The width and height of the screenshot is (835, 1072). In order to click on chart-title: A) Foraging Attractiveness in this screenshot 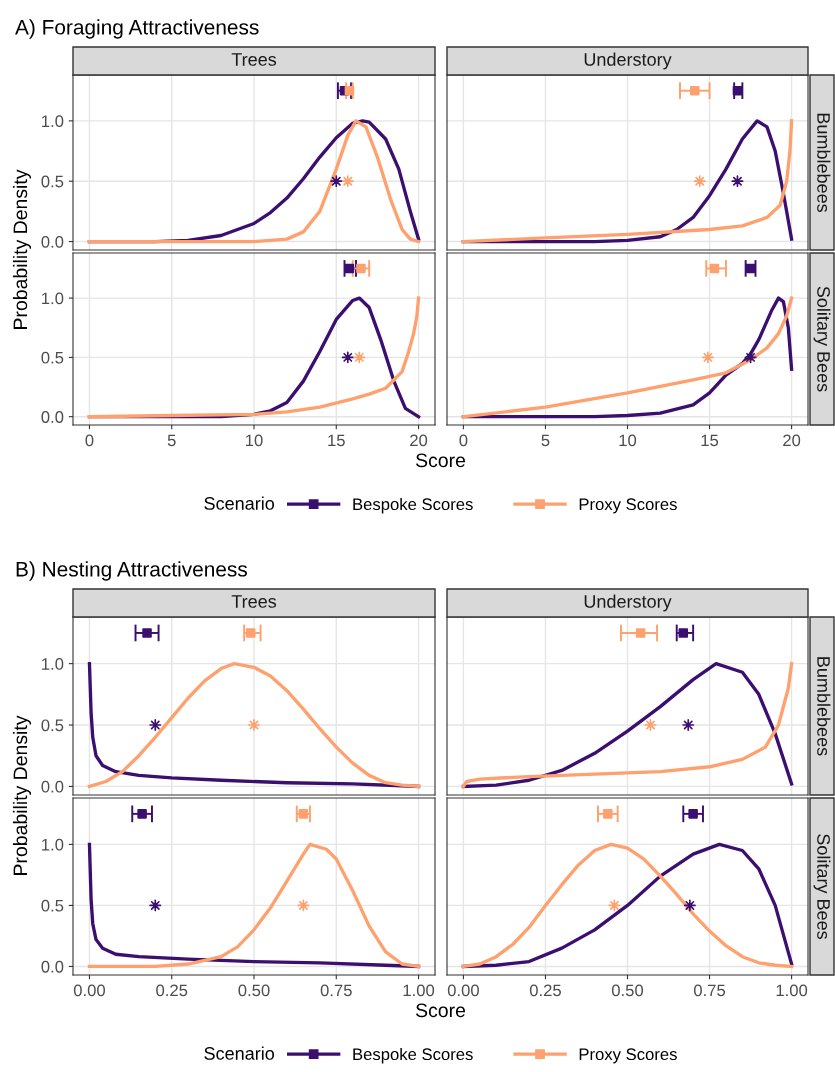, I will do `click(137, 29)`.